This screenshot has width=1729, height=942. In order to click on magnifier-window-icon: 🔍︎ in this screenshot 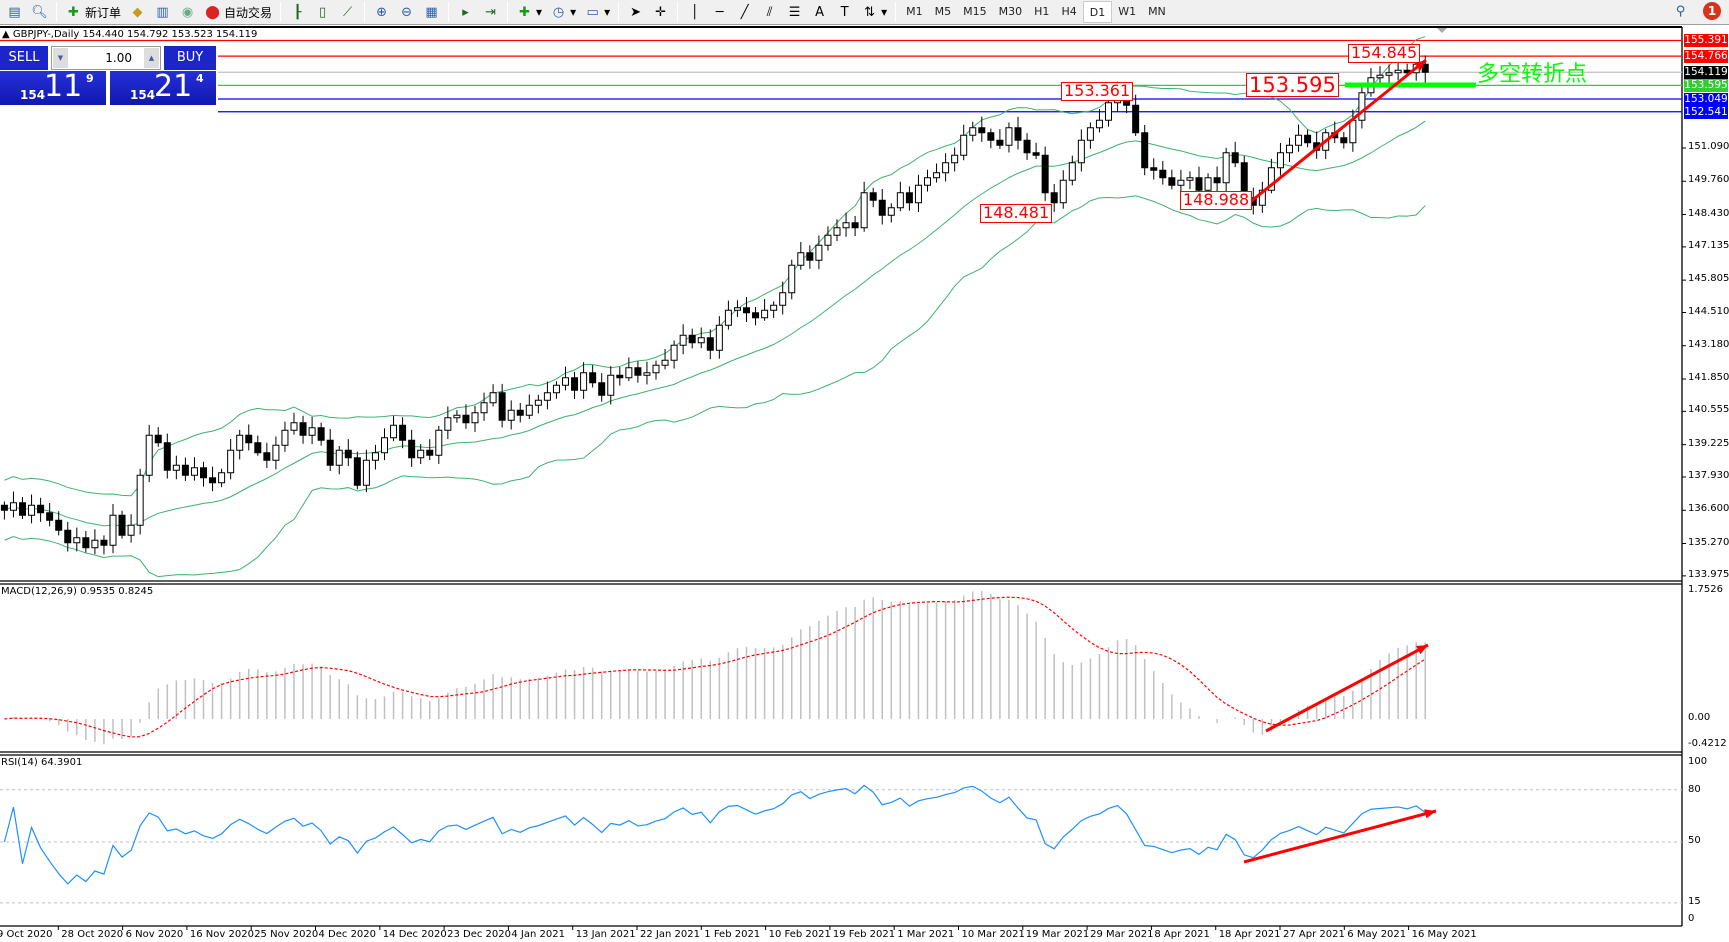, I will do `click(39, 12)`.